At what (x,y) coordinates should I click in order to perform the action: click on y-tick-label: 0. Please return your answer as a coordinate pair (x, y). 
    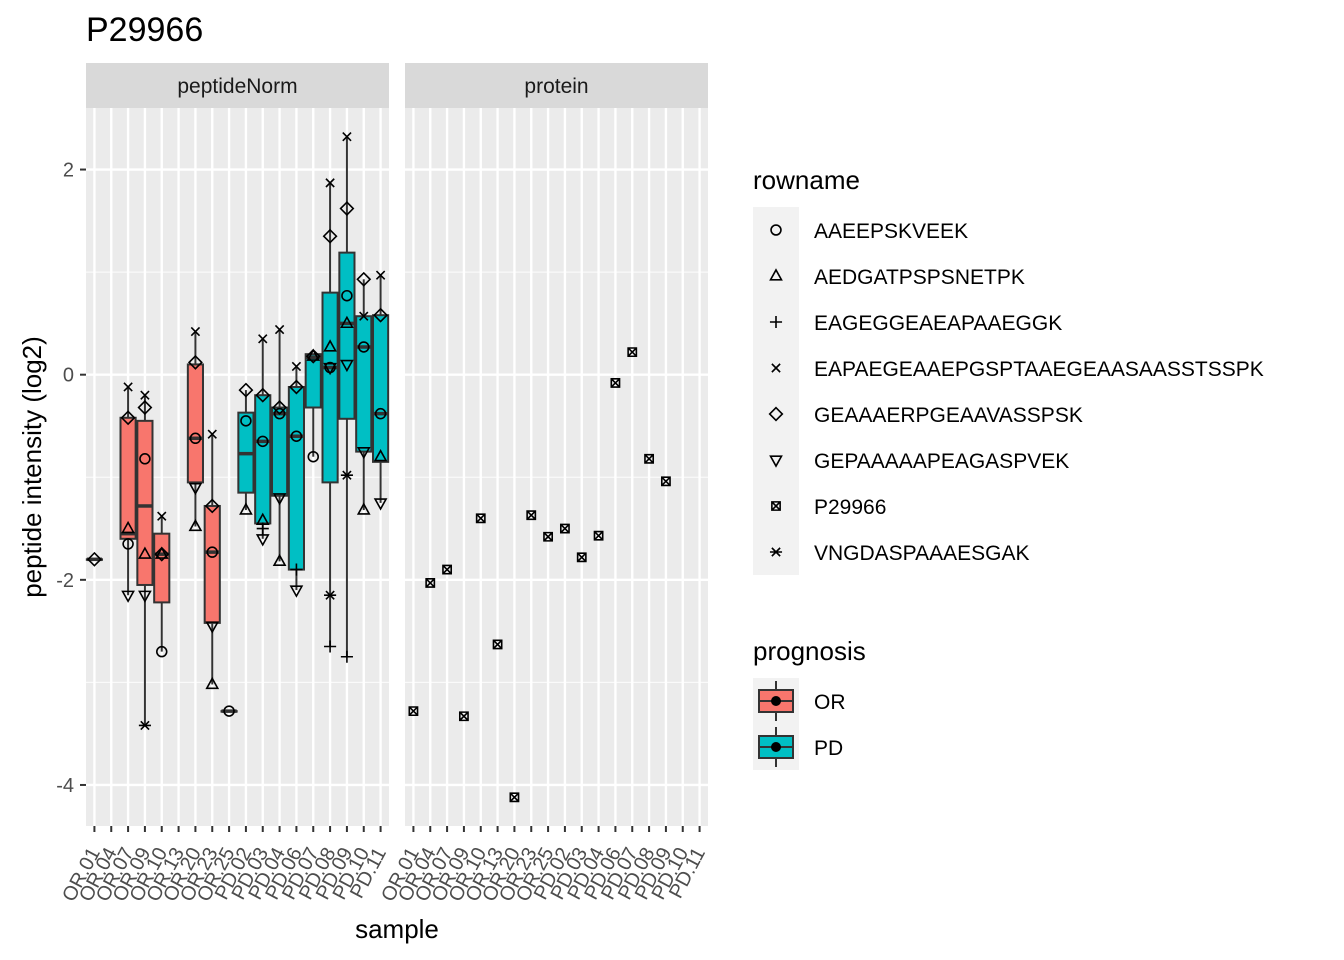
    Looking at the image, I should click on (68, 376).